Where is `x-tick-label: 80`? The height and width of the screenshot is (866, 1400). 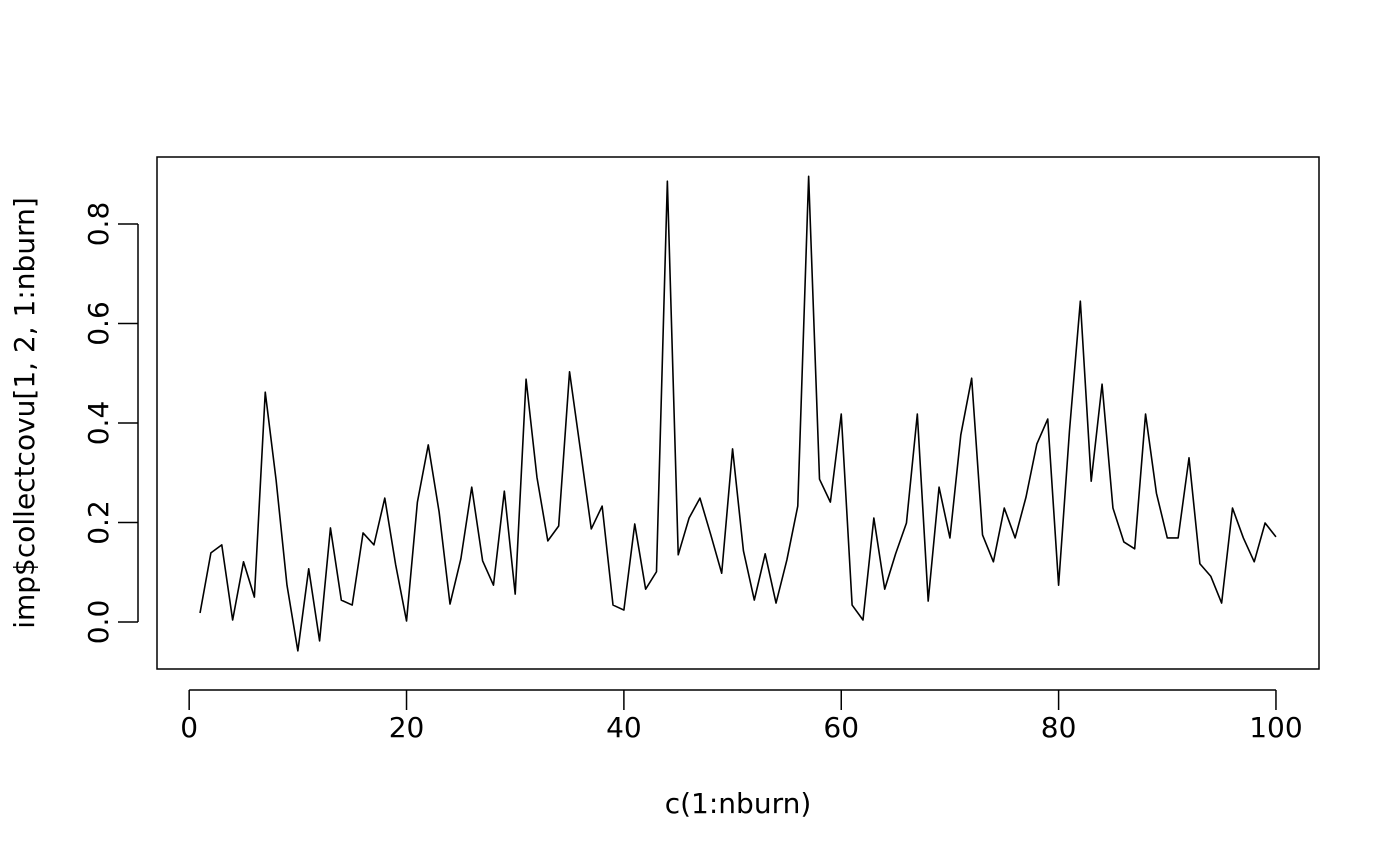 x-tick-label: 80 is located at coordinates (1059, 727).